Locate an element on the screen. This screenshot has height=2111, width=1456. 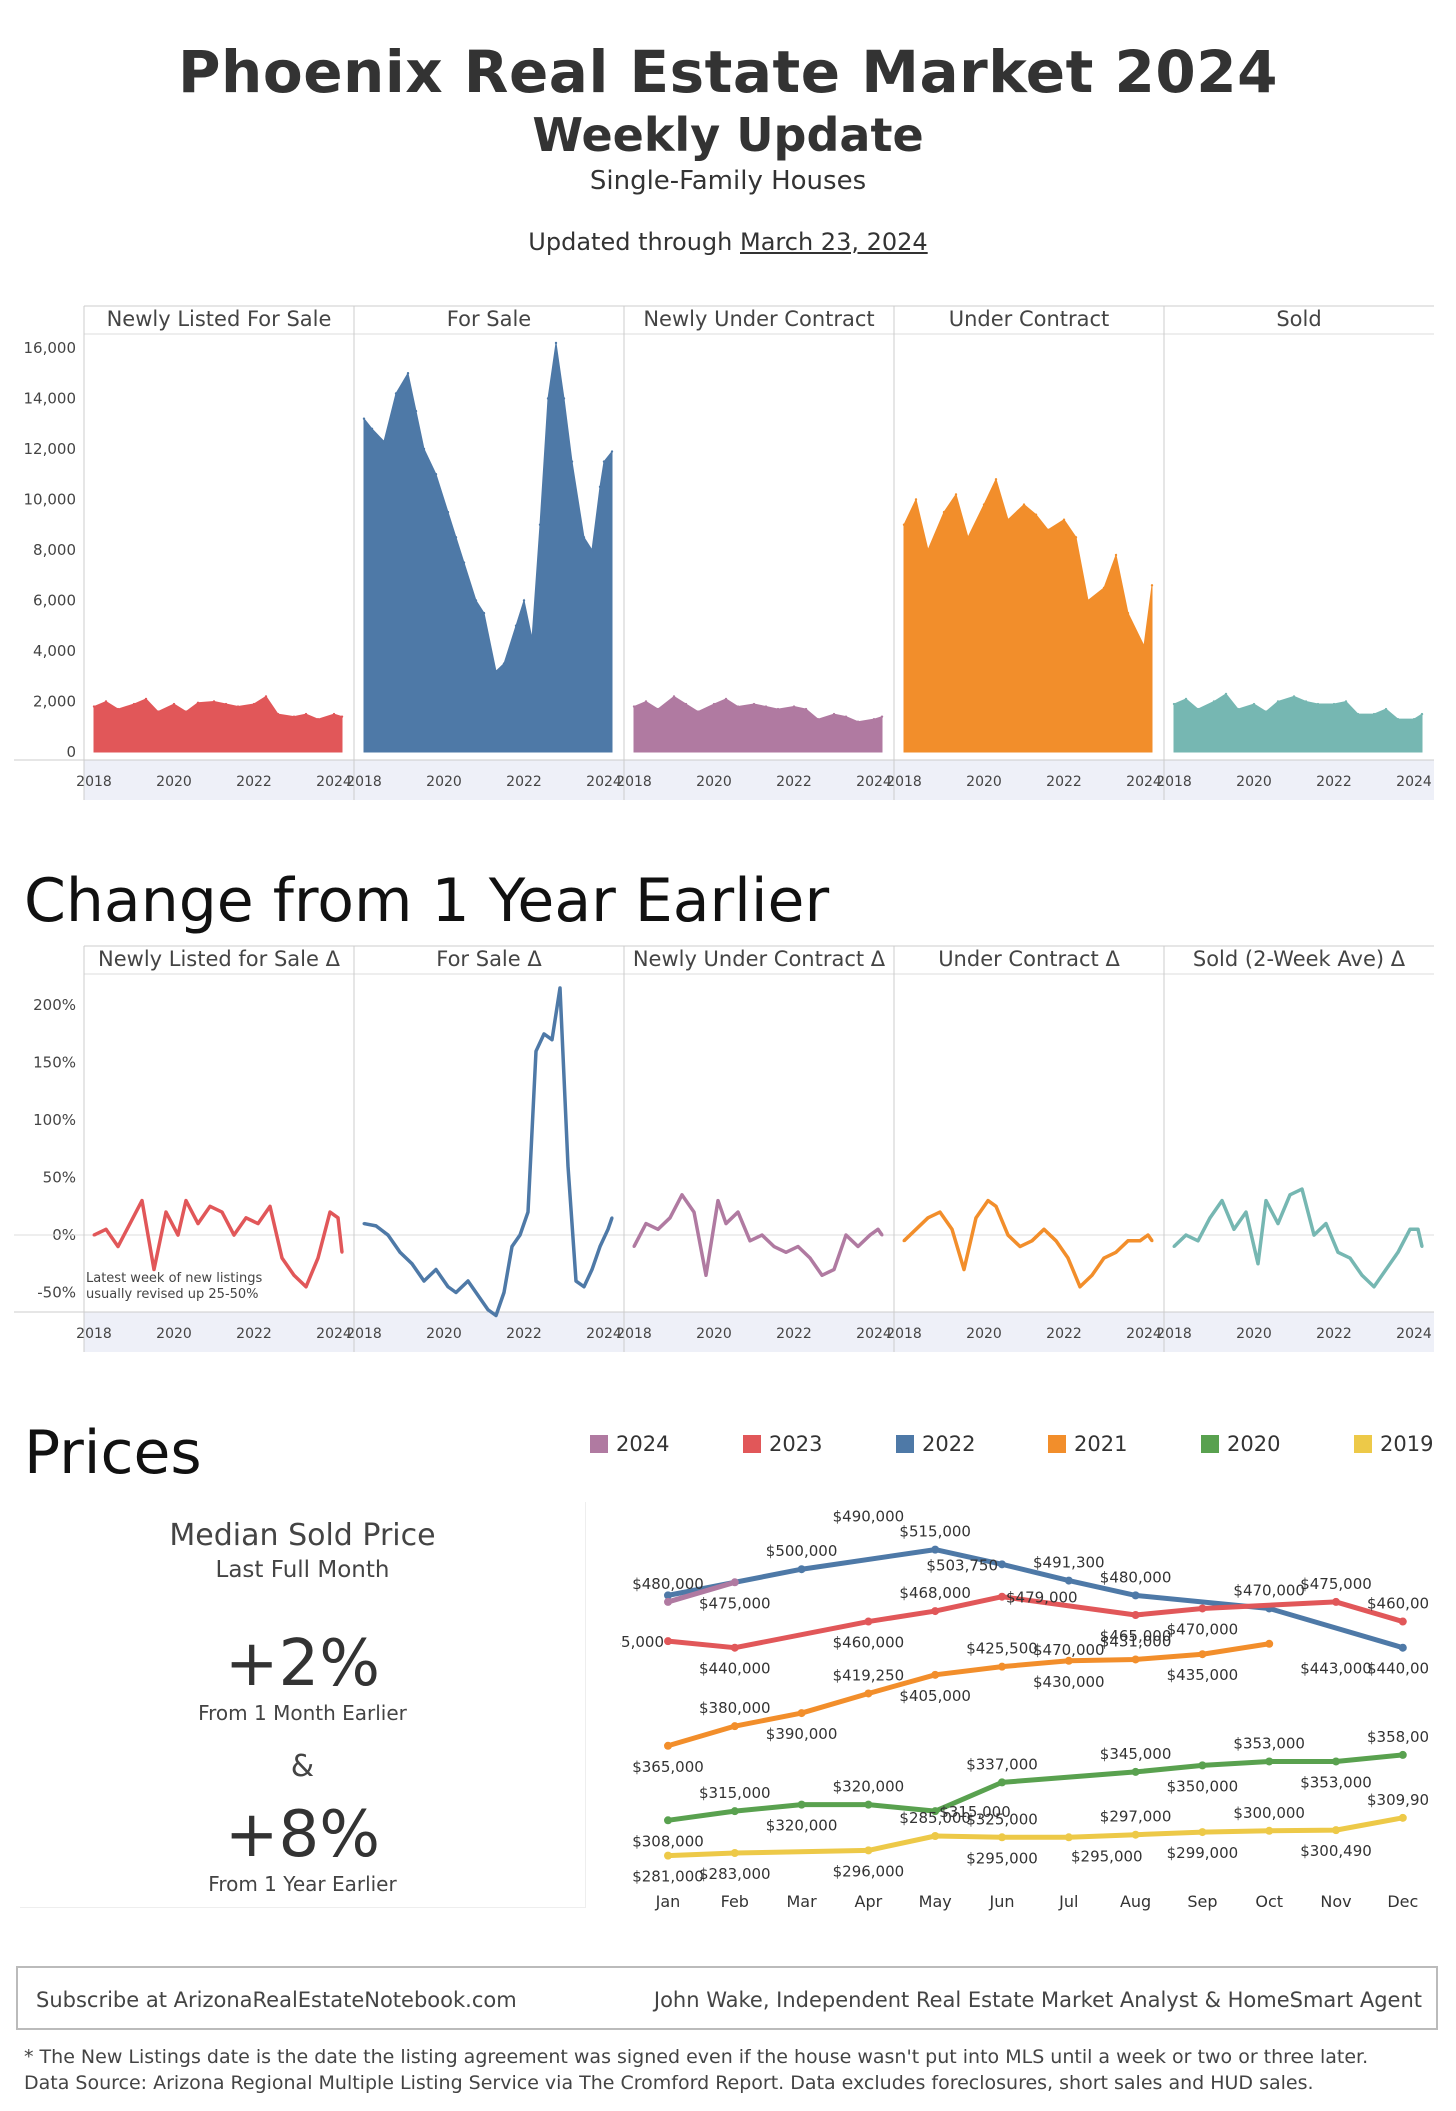
price-line-2024 is located at coordinates (701, 1592).